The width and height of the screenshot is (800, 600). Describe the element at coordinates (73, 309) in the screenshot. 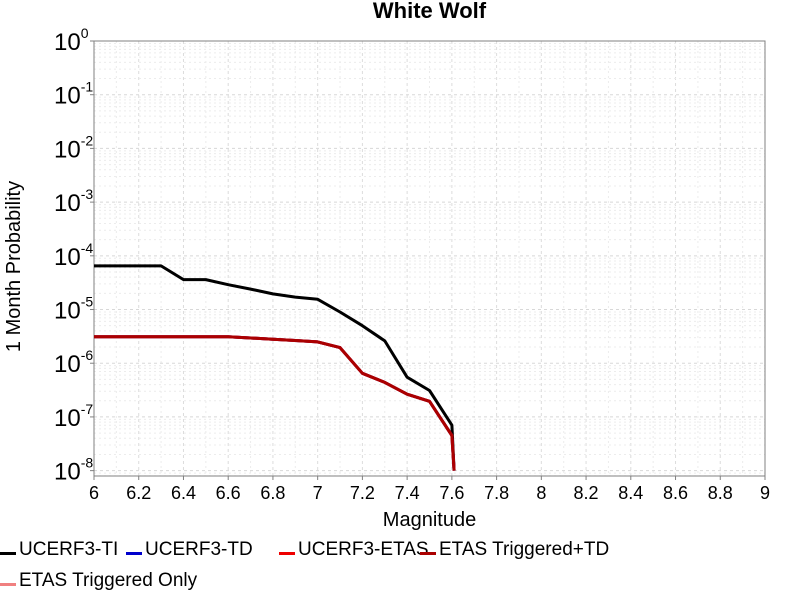

I see `y-tick-label: 10⁻⁵` at that location.